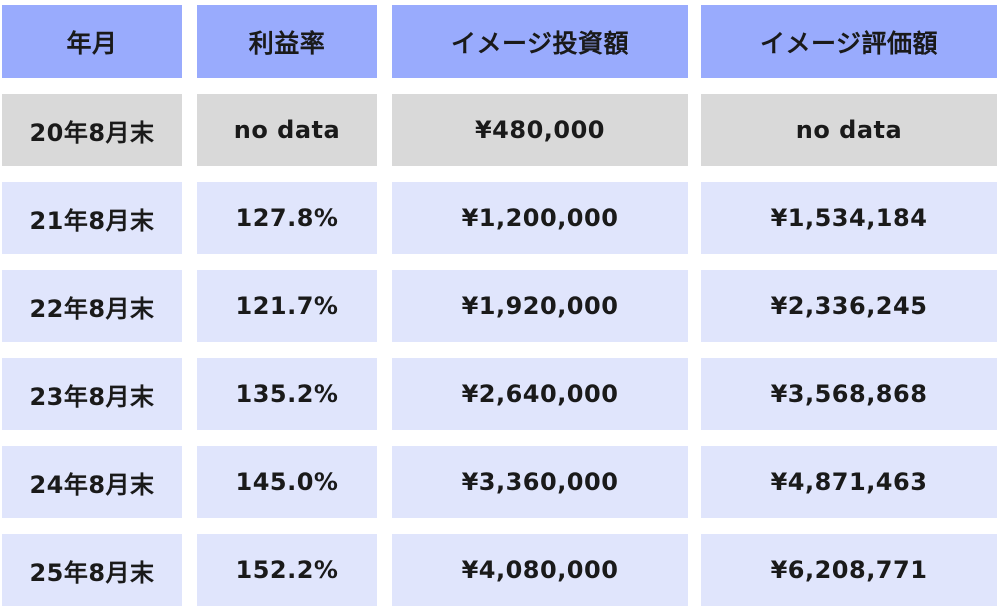 The height and width of the screenshot is (609, 1000). I want to click on table-cell-investment: ¥3,360,000, so click(540, 482).